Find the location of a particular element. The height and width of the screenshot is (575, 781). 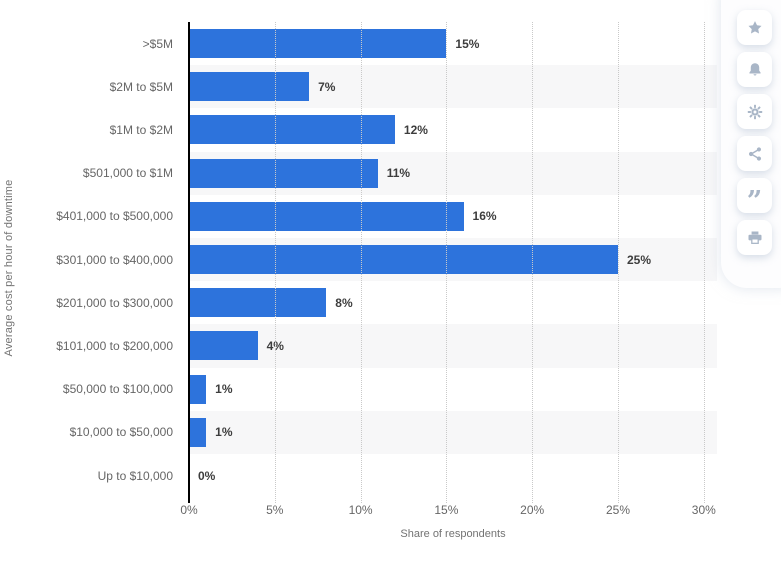

notifications-button is located at coordinates (754, 69).